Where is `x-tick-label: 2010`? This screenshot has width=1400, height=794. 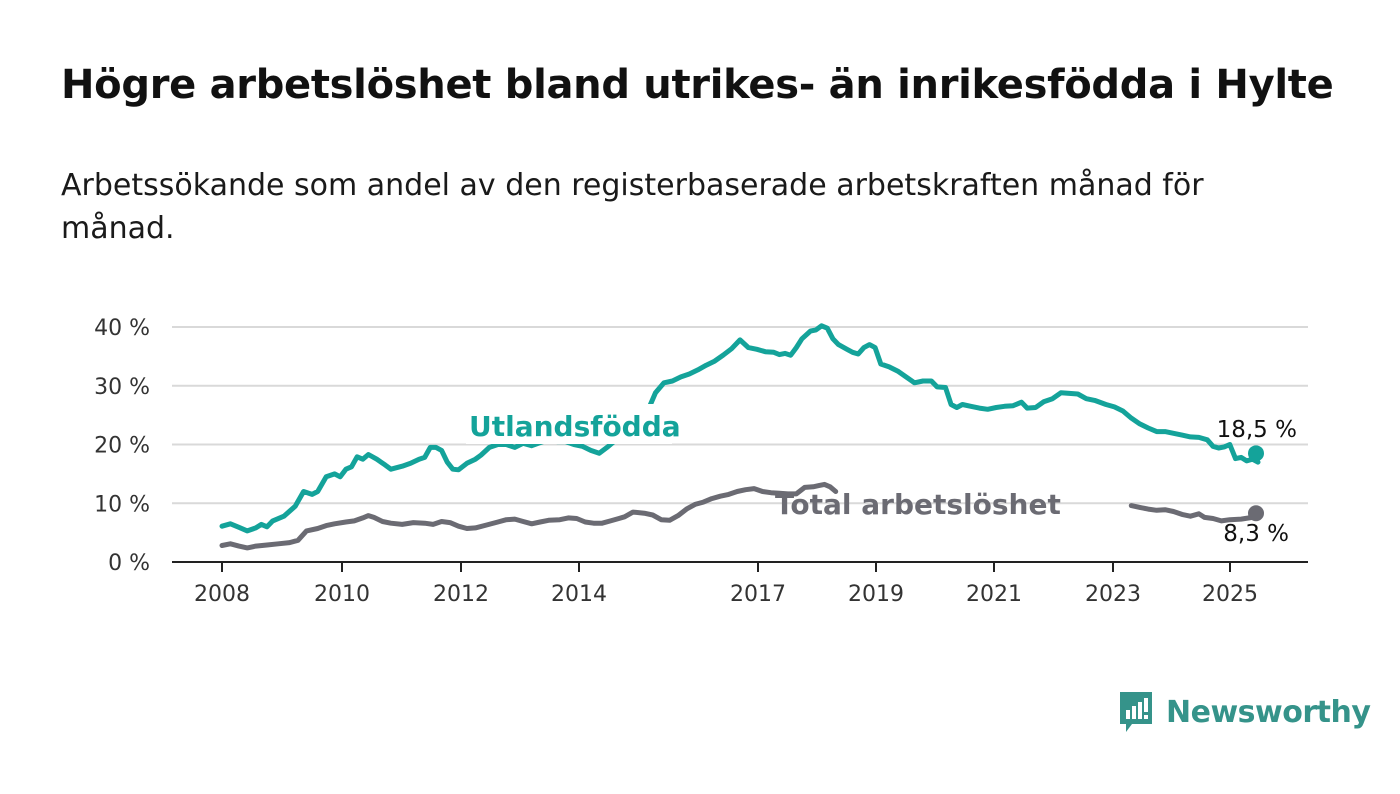 x-tick-label: 2010 is located at coordinates (342, 594).